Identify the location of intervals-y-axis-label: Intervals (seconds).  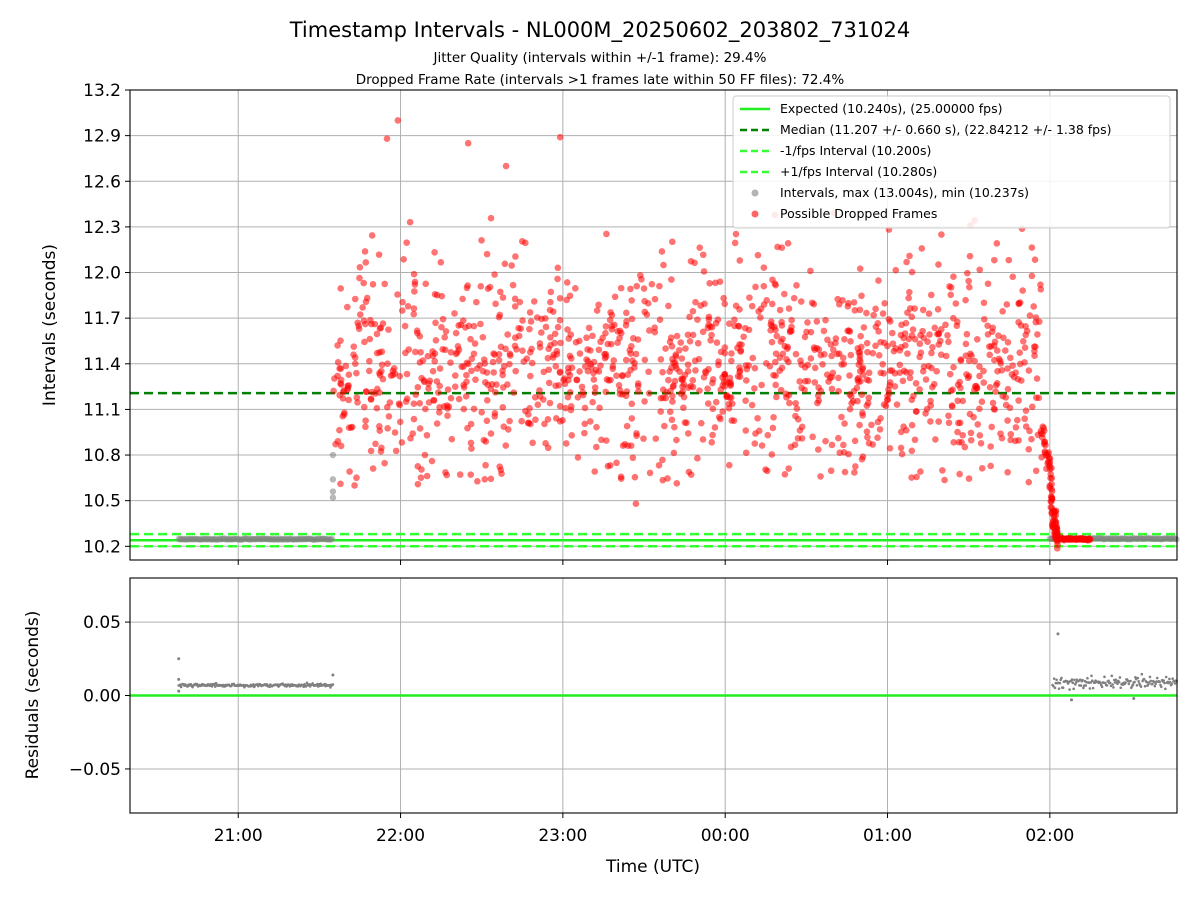
(50, 325).